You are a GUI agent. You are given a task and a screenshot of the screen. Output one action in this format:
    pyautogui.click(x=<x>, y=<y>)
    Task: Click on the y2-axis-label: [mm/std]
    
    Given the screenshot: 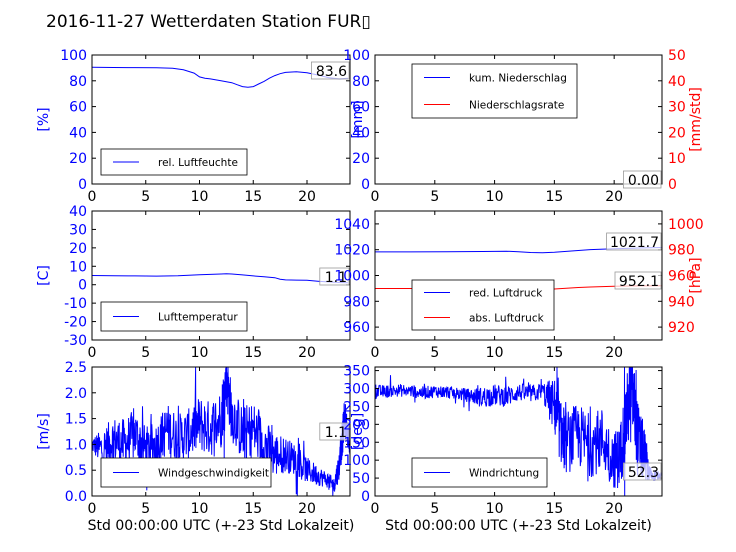 What is the action you would take?
    pyautogui.click(x=696, y=119)
    